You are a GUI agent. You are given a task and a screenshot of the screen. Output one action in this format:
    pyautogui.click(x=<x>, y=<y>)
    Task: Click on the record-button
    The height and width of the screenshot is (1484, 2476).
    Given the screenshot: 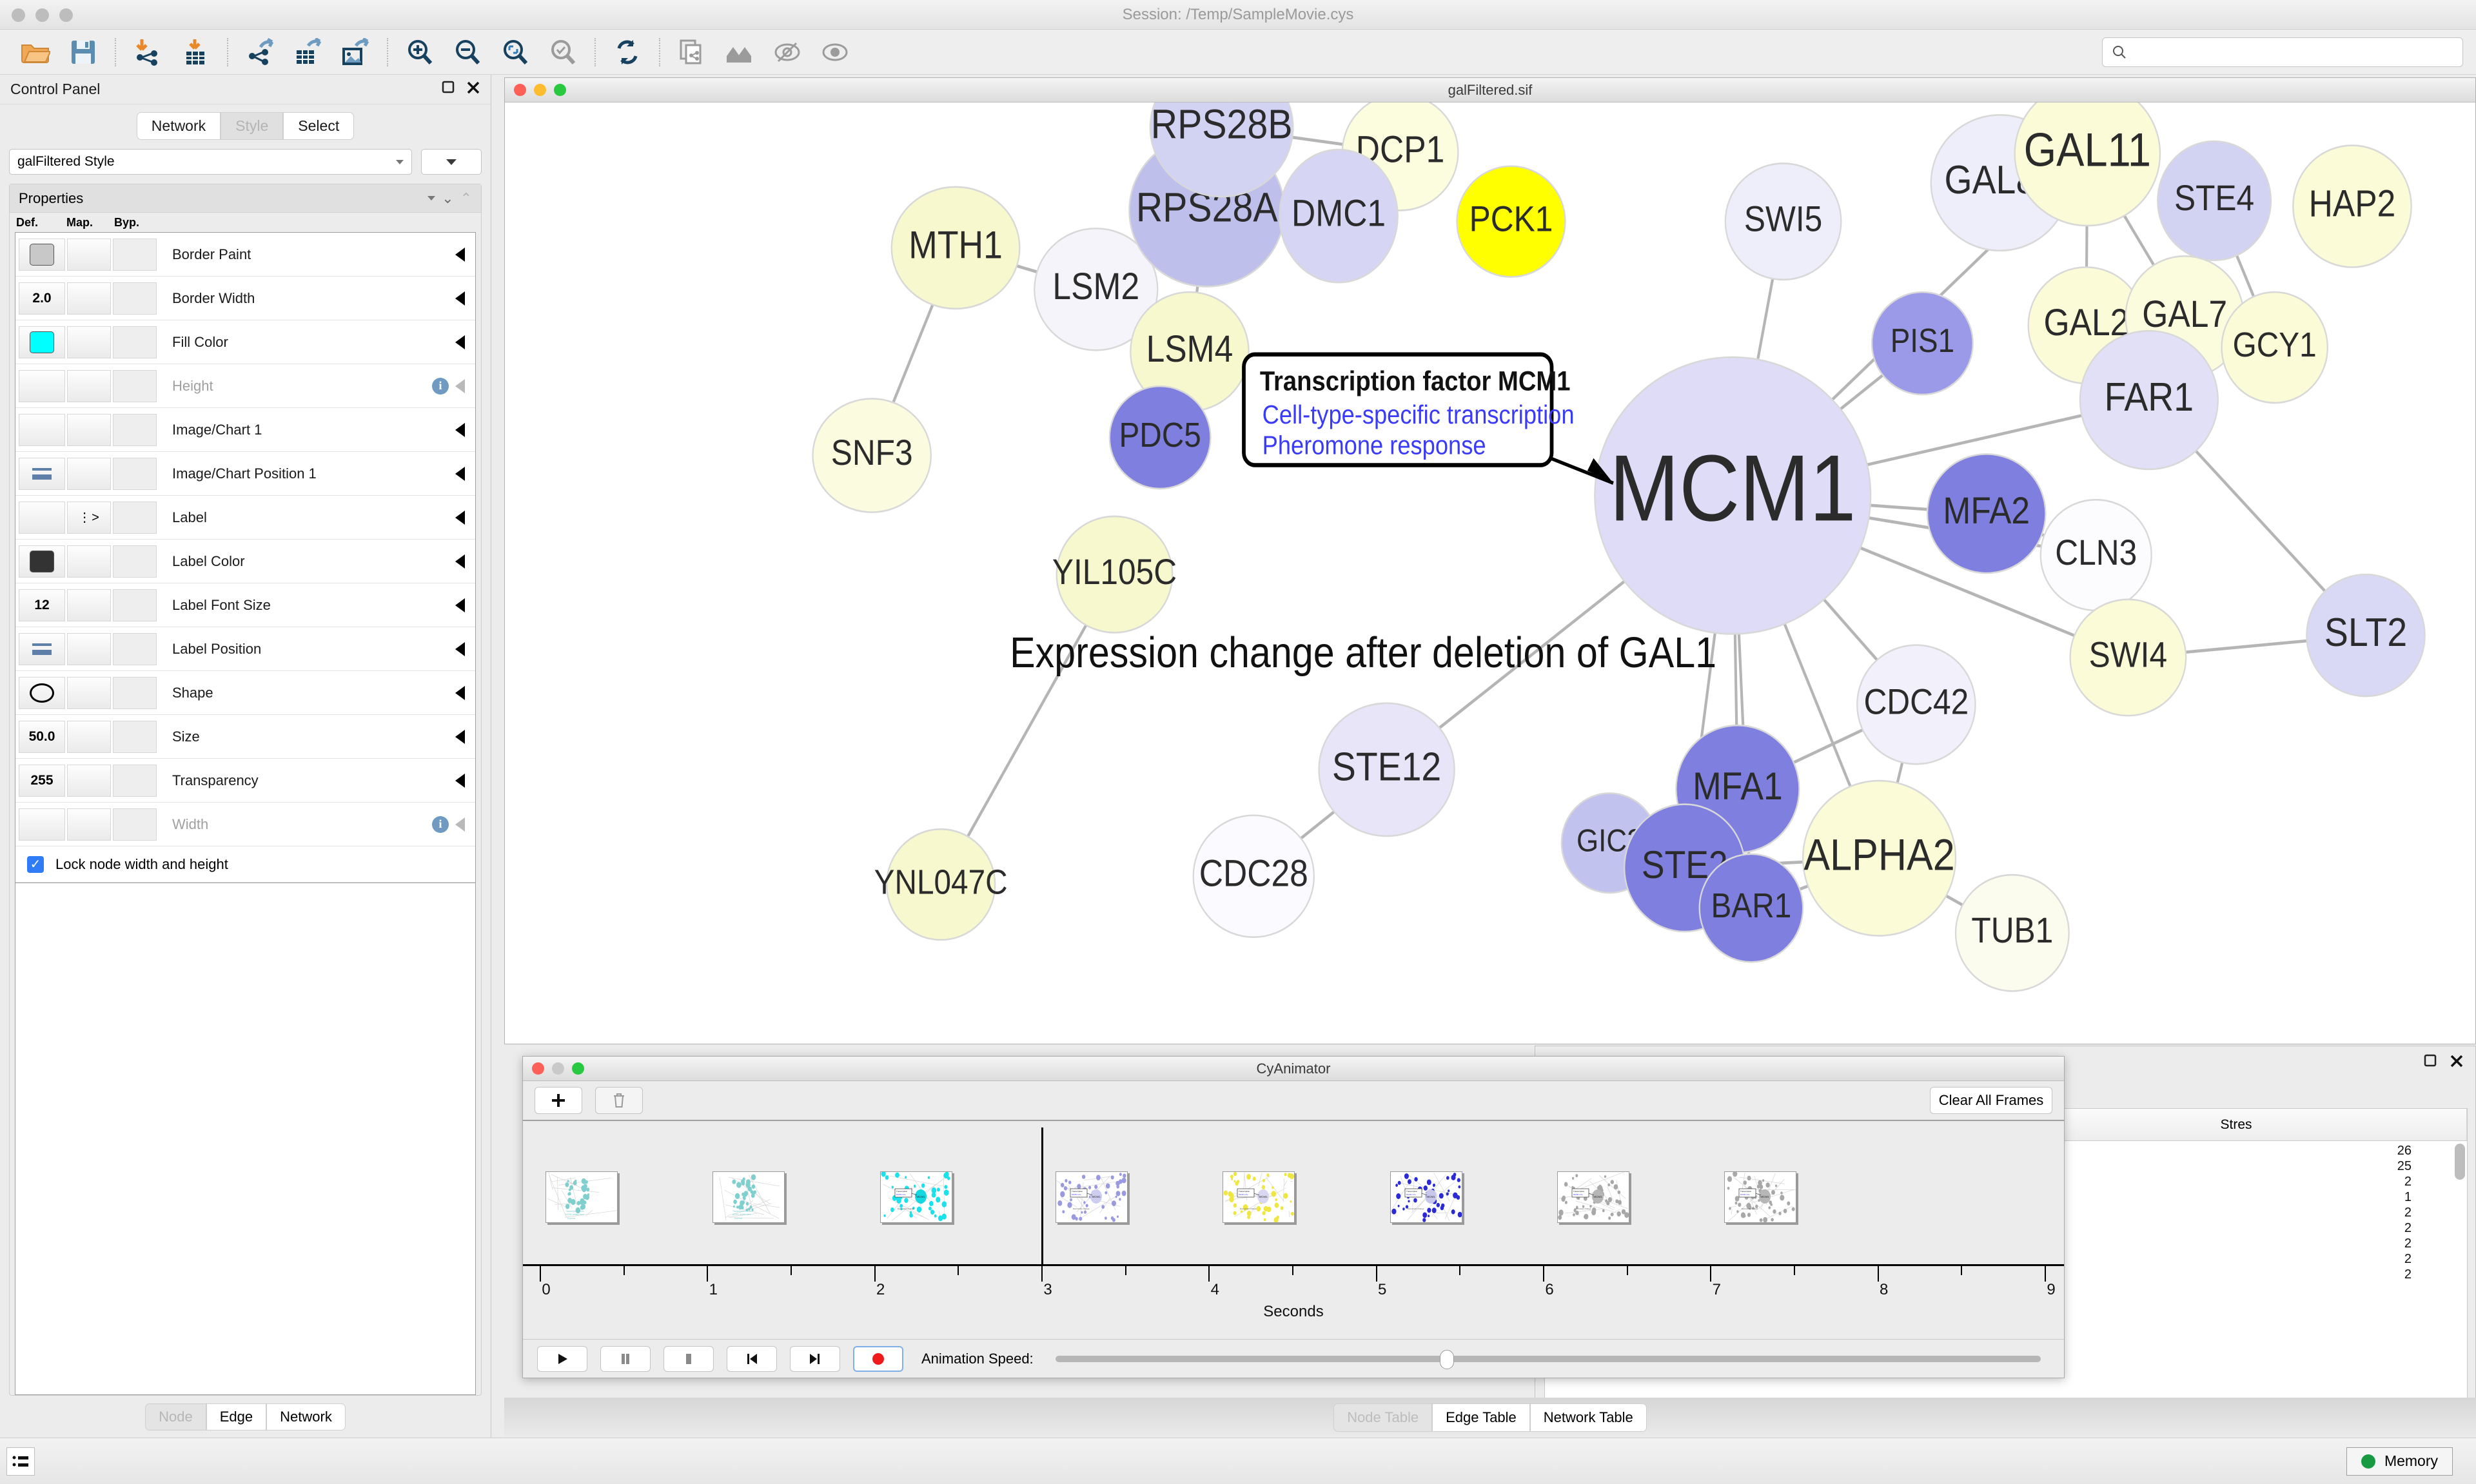 What is the action you would take?
    pyautogui.click(x=878, y=1358)
    